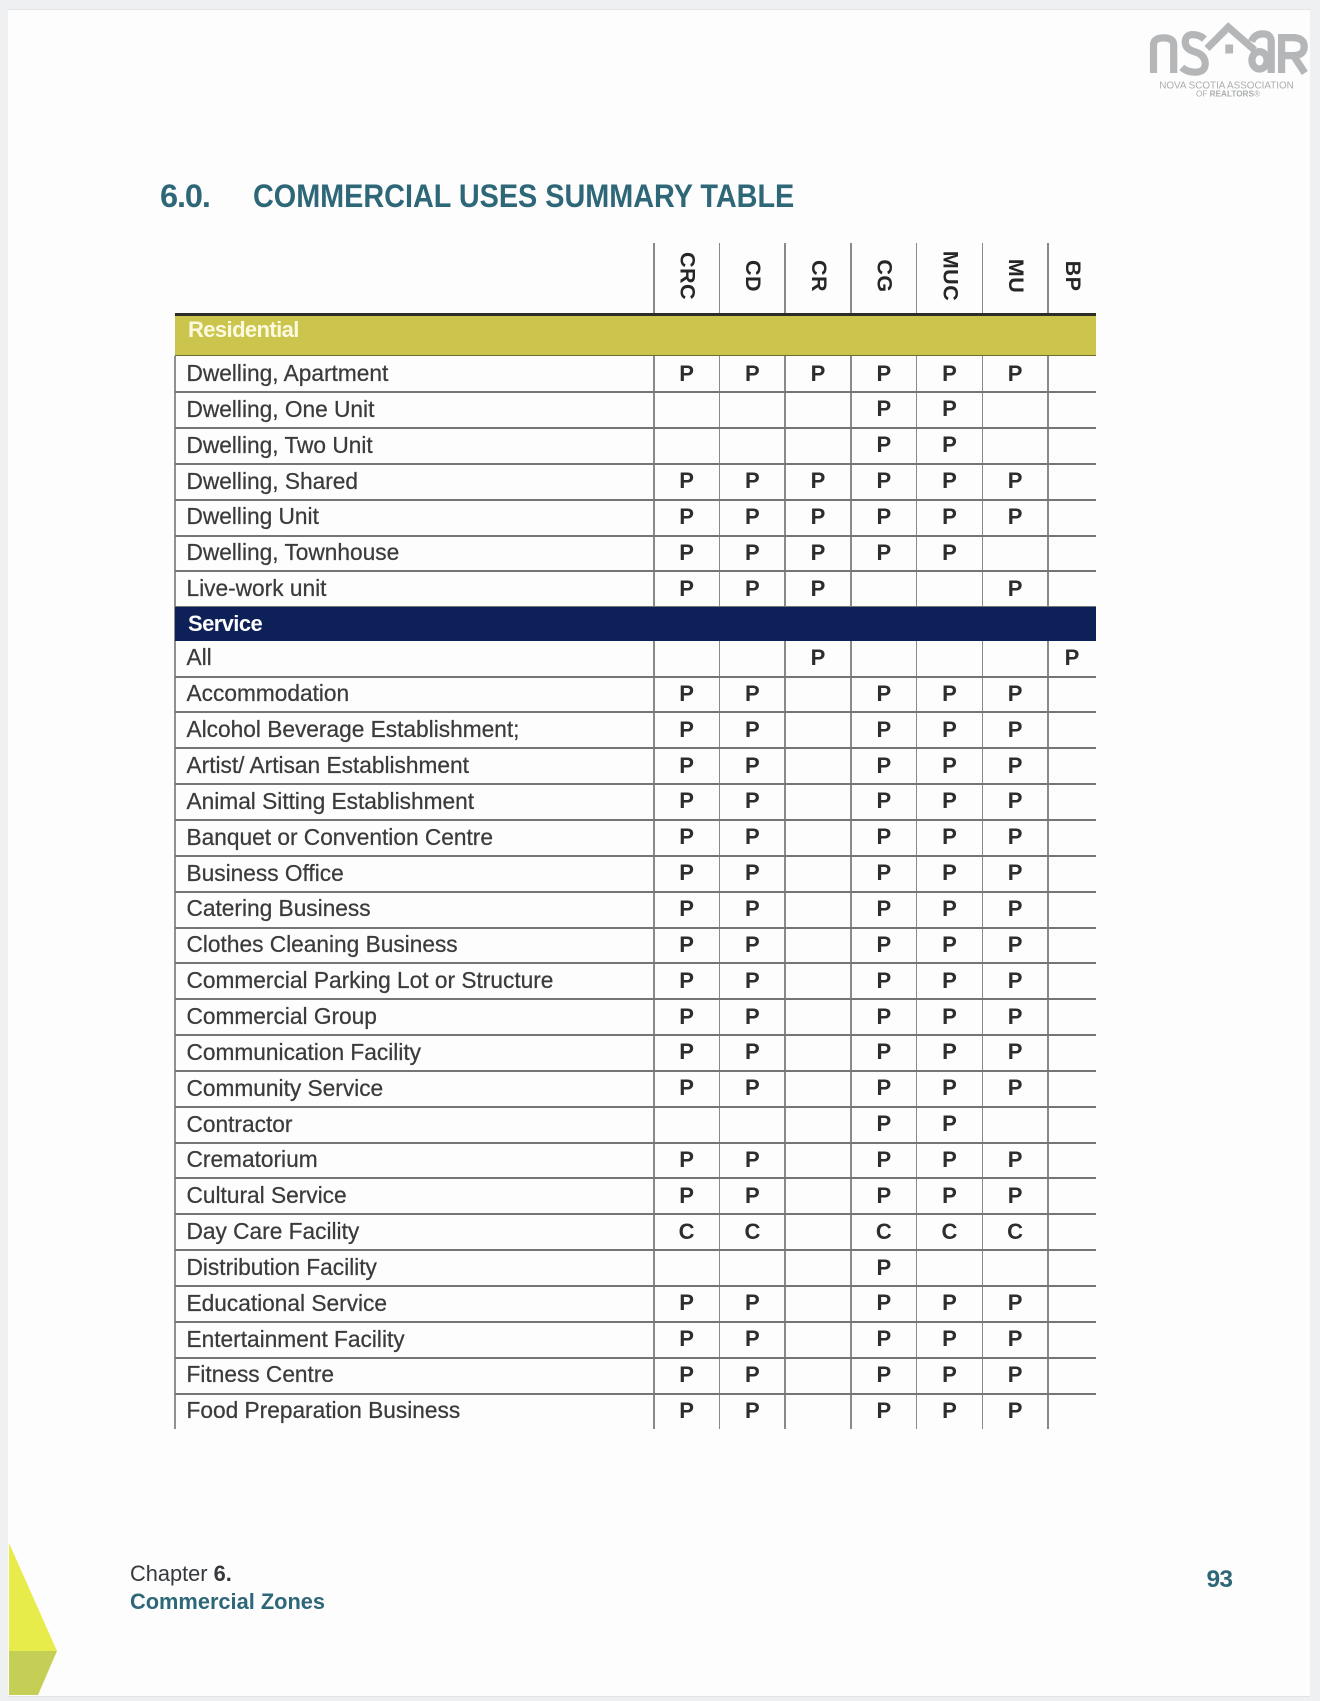 The image size is (1320, 1701). Describe the element at coordinates (1226, 85) in the screenshot. I see `svg-text: NOVA SCOTIA ASSOCIATION` at that location.